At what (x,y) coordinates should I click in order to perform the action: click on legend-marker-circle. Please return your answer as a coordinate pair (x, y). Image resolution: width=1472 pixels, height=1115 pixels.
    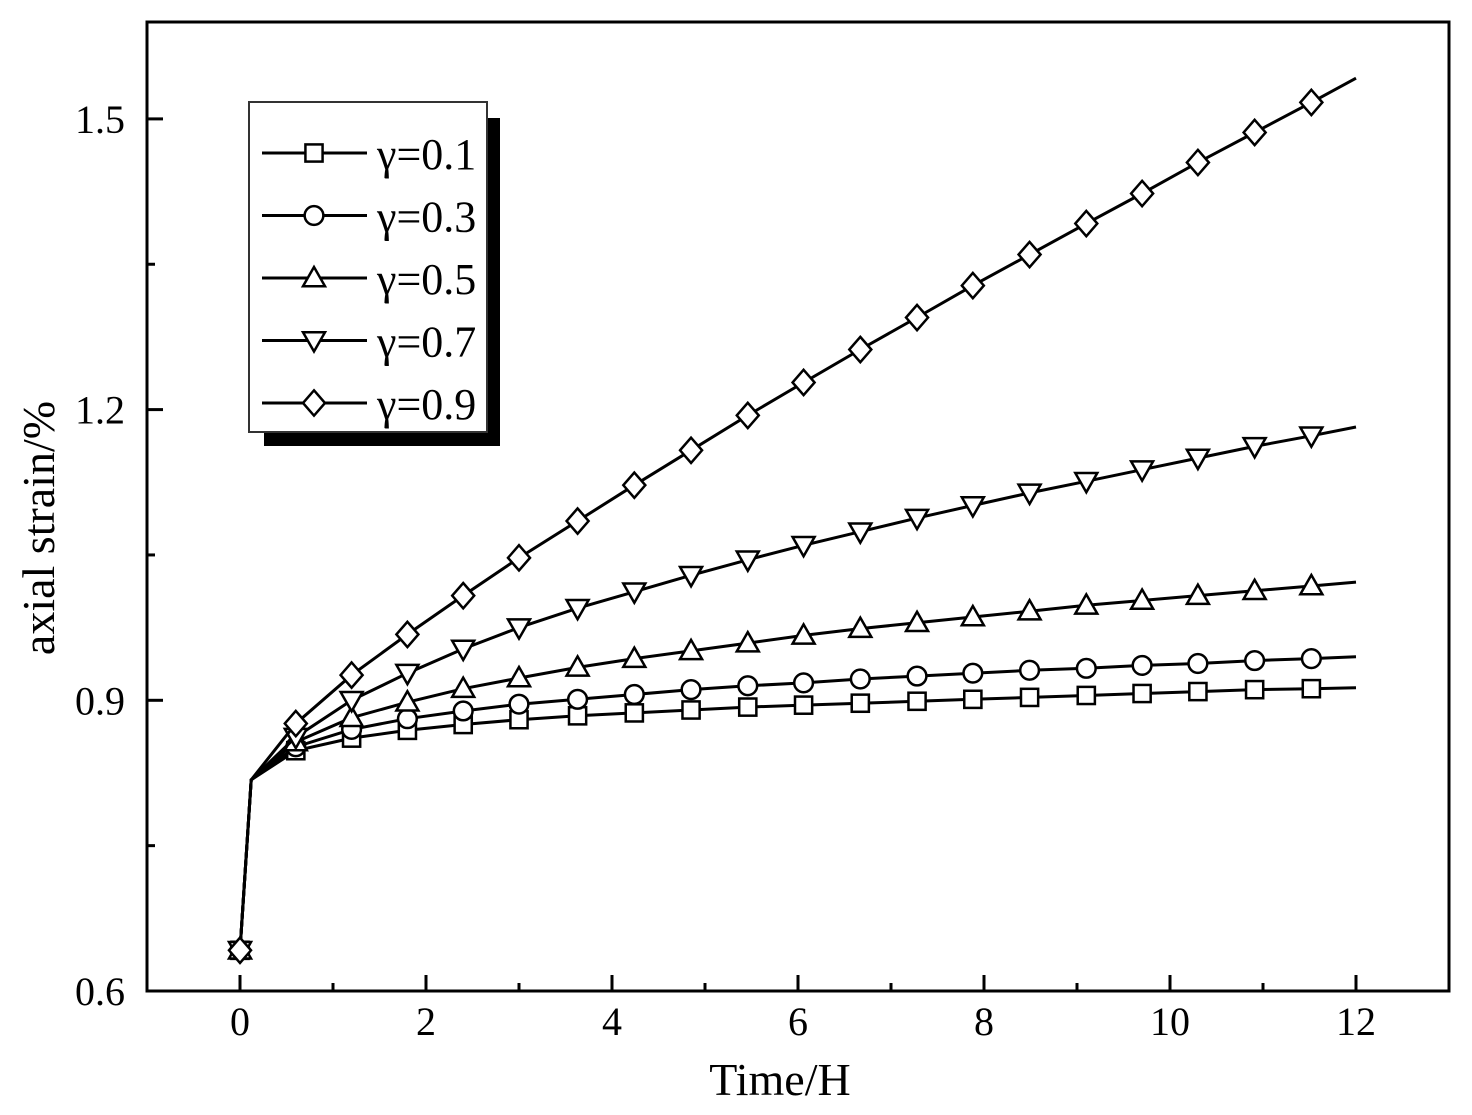
    Looking at the image, I should click on (314, 215).